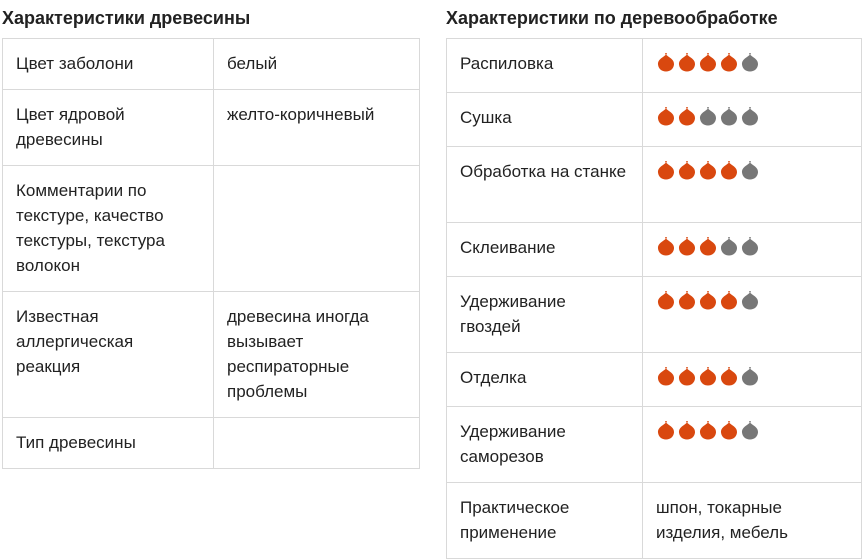 Image resolution: width=867 pixels, height=559 pixels. I want to click on row-label: Тип древесины, so click(108, 443).